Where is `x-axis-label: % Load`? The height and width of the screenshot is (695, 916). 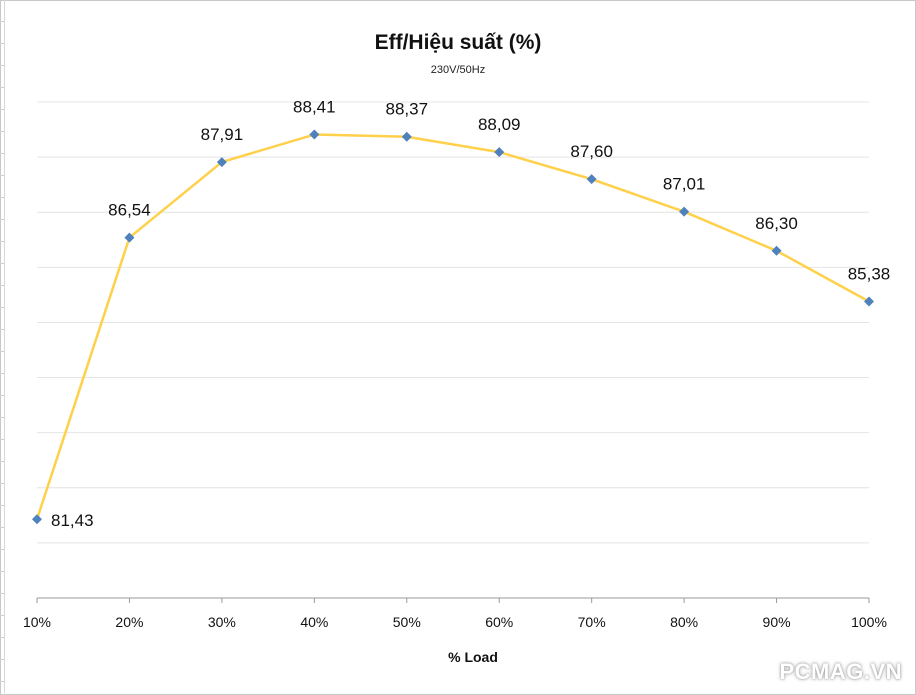
x-axis-label: % Load is located at coordinates (473, 657).